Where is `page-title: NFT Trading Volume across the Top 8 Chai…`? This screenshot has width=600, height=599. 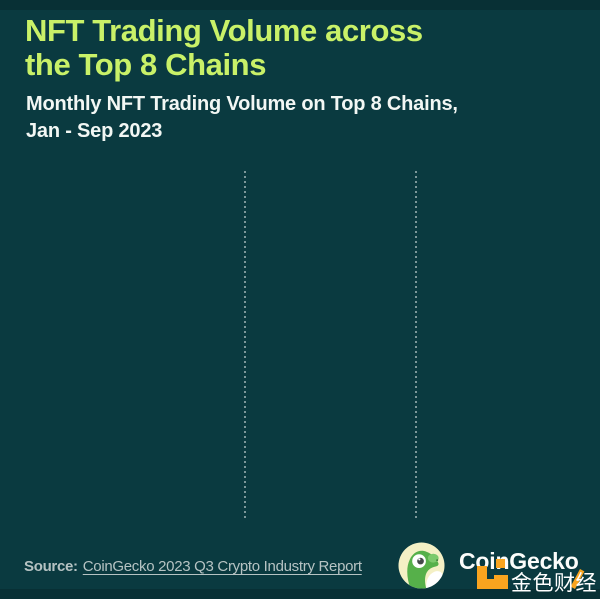
page-title: NFT Trading Volume across the Top 8 Chai… is located at coordinates (224, 47).